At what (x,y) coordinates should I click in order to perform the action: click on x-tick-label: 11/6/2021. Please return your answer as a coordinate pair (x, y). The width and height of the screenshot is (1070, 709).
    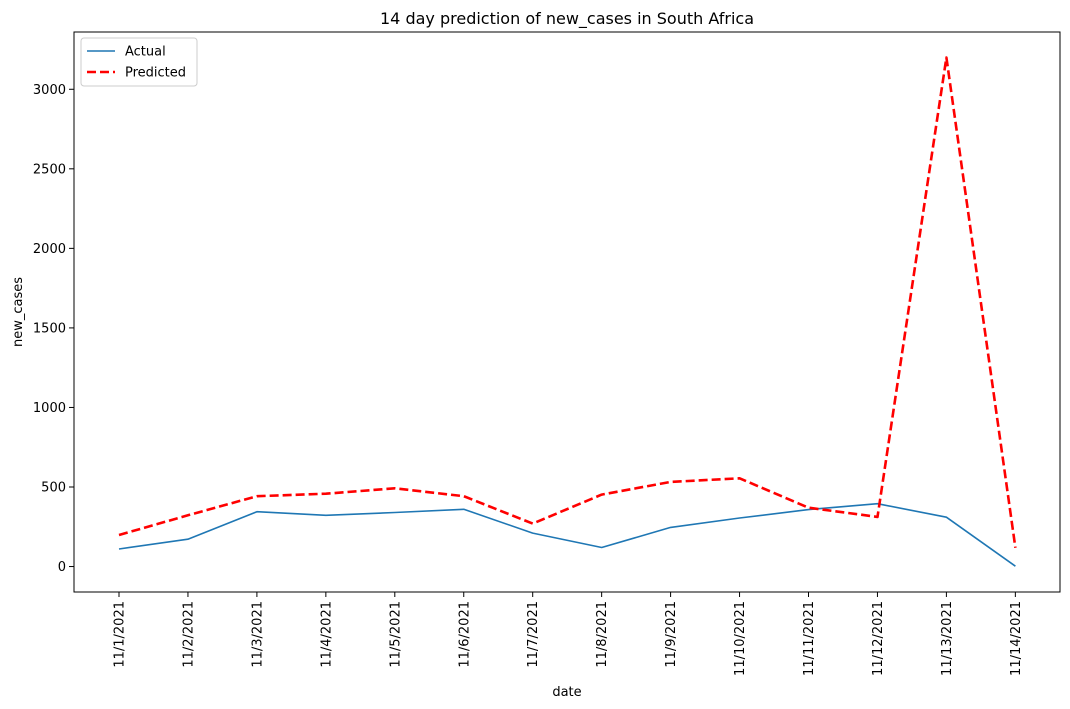
    Looking at the image, I should click on (464, 634).